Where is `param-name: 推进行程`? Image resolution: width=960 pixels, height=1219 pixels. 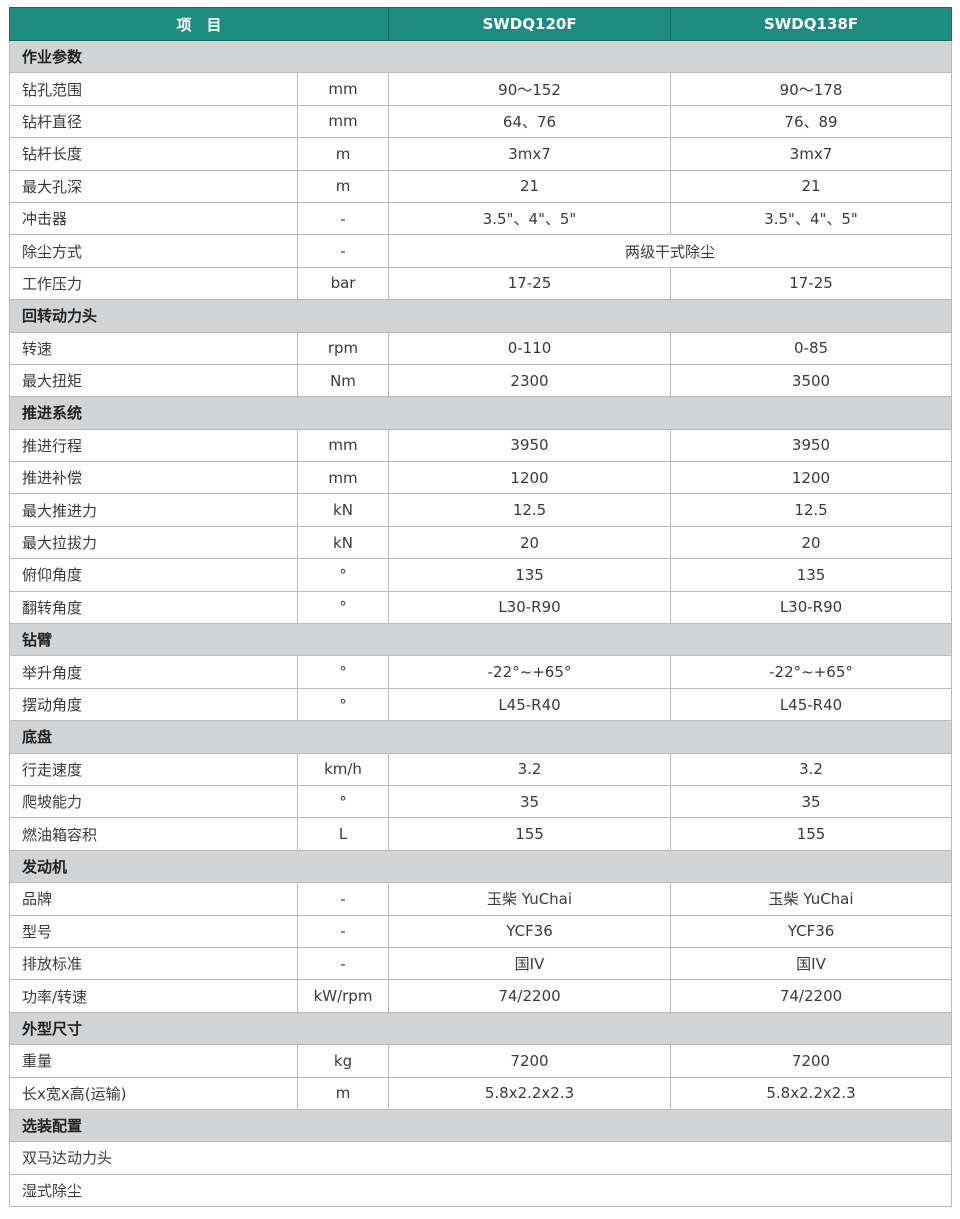 param-name: 推进行程 is located at coordinates (153, 445).